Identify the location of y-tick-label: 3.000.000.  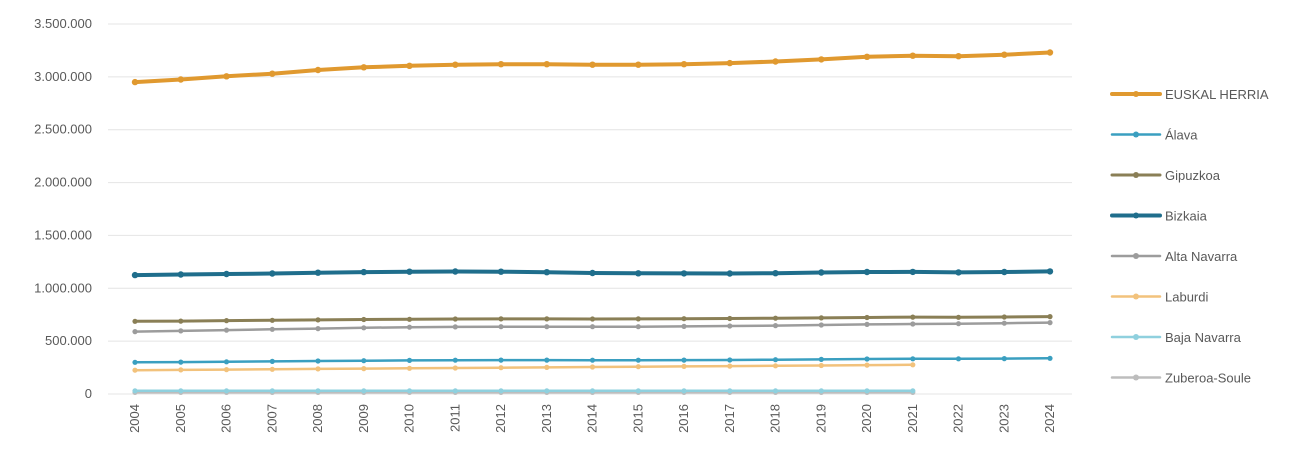
(63, 76).